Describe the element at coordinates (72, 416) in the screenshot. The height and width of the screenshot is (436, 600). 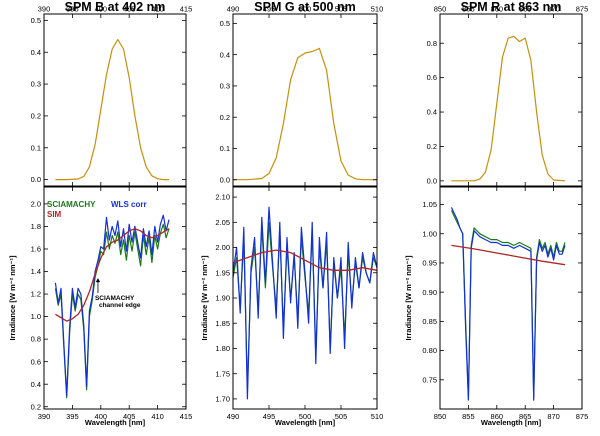
I see `x-tick-label: 395` at that location.